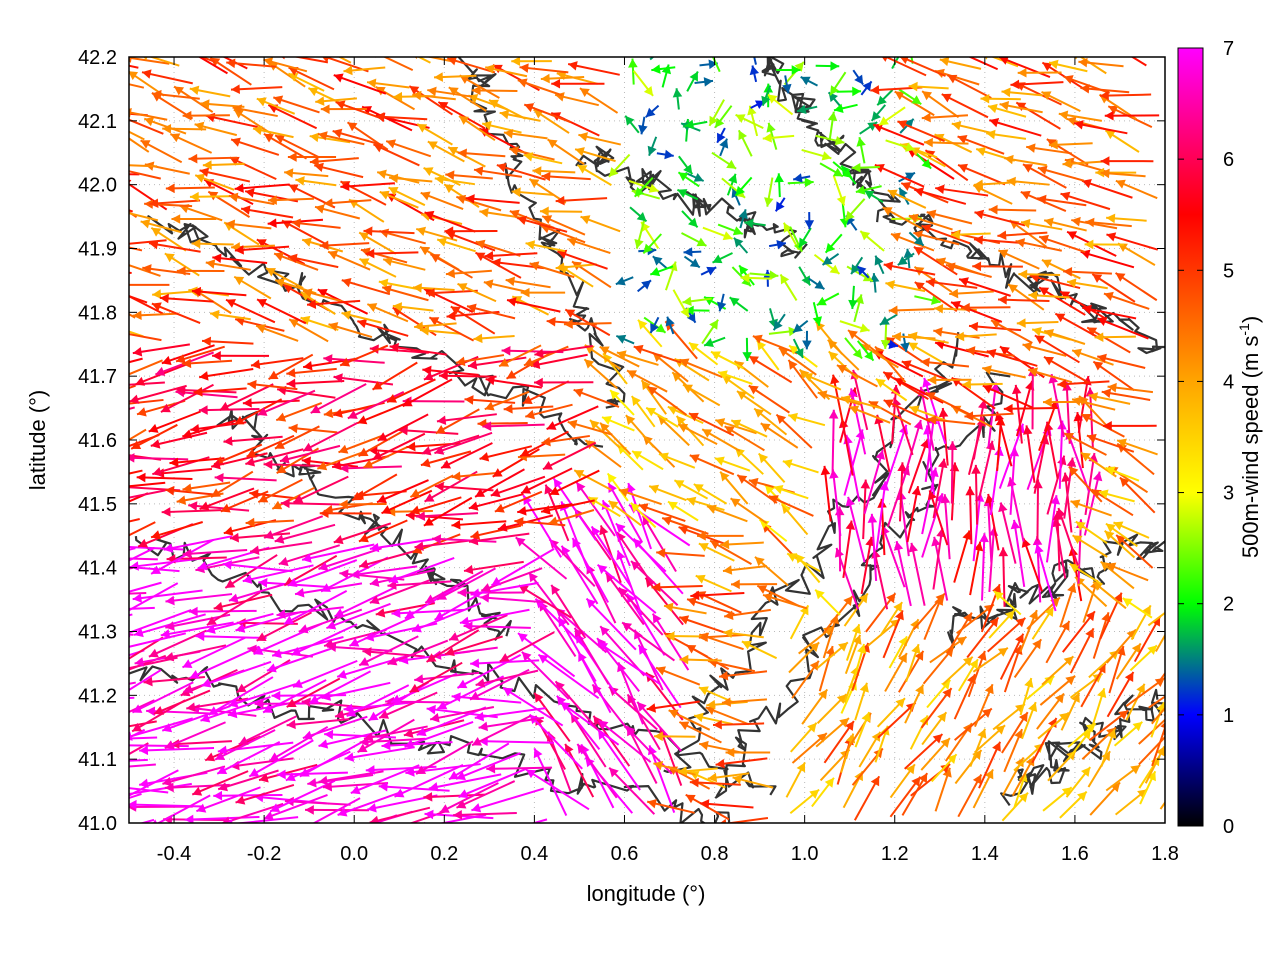 This screenshot has height=960, width=1280. I want to click on y-tick-label: 42.2, so click(97, 58).